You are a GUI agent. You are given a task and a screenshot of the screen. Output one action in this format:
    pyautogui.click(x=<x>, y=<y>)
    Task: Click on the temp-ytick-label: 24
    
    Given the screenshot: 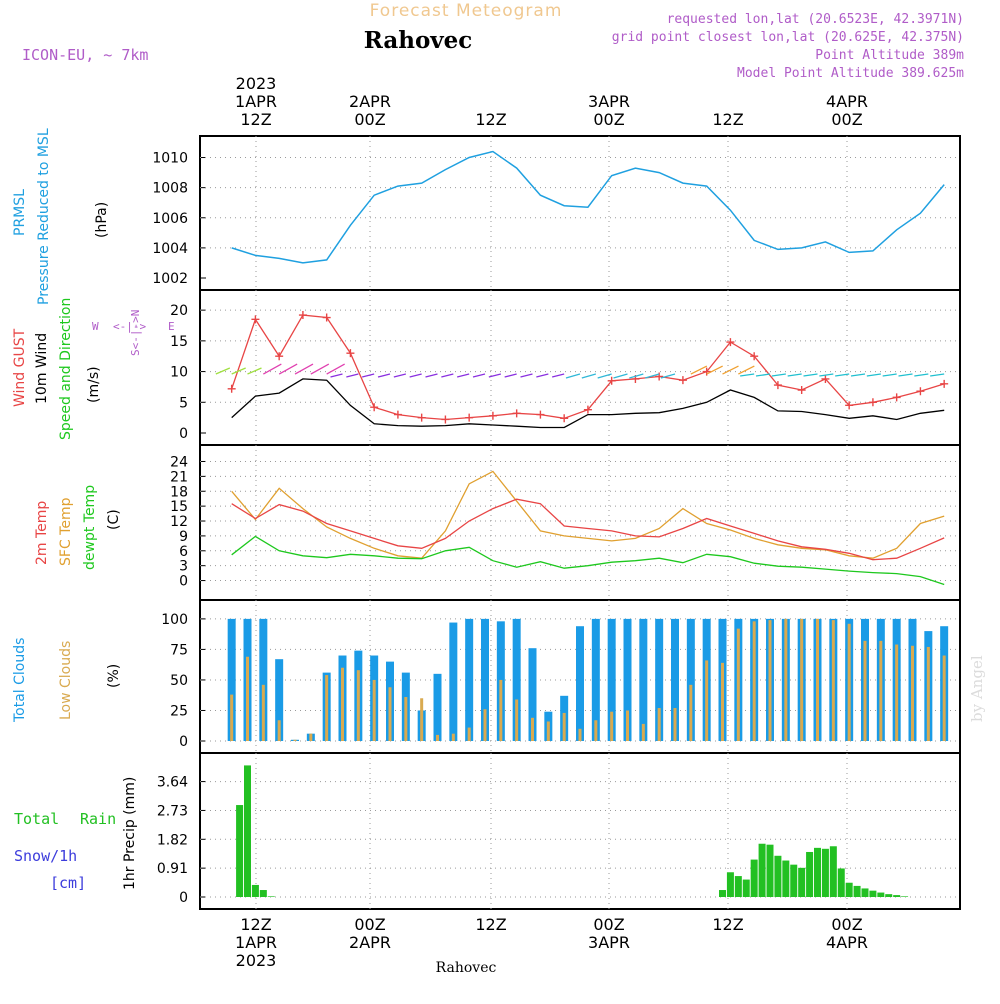 What is the action you would take?
    pyautogui.click(x=179, y=462)
    